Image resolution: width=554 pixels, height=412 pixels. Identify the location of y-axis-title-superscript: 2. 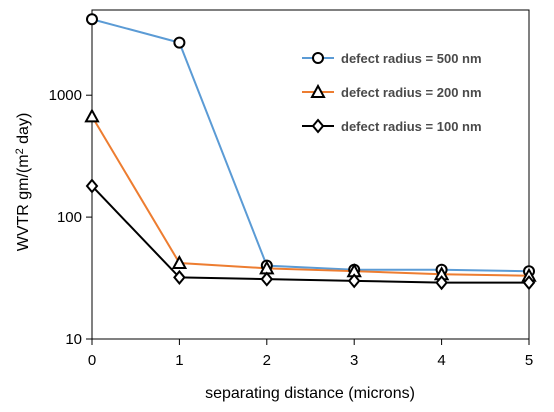
(20, 151).